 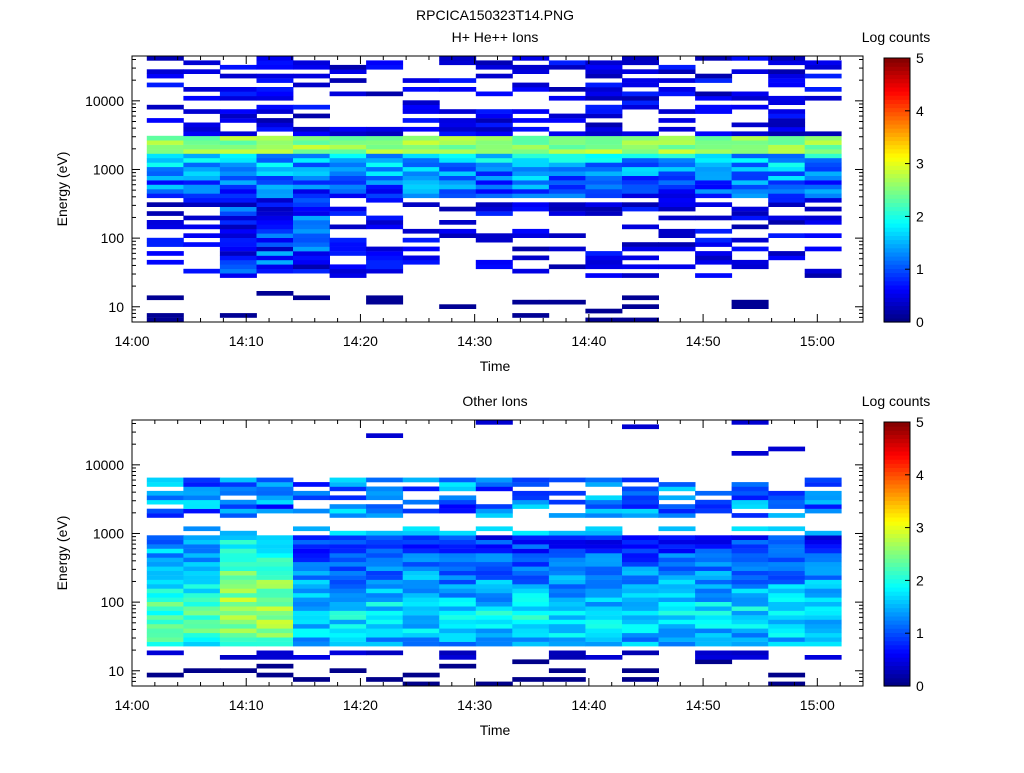 What do you see at coordinates (495, 37) in the screenshot?
I see `panel-title: H+ He++ Ions` at bounding box center [495, 37].